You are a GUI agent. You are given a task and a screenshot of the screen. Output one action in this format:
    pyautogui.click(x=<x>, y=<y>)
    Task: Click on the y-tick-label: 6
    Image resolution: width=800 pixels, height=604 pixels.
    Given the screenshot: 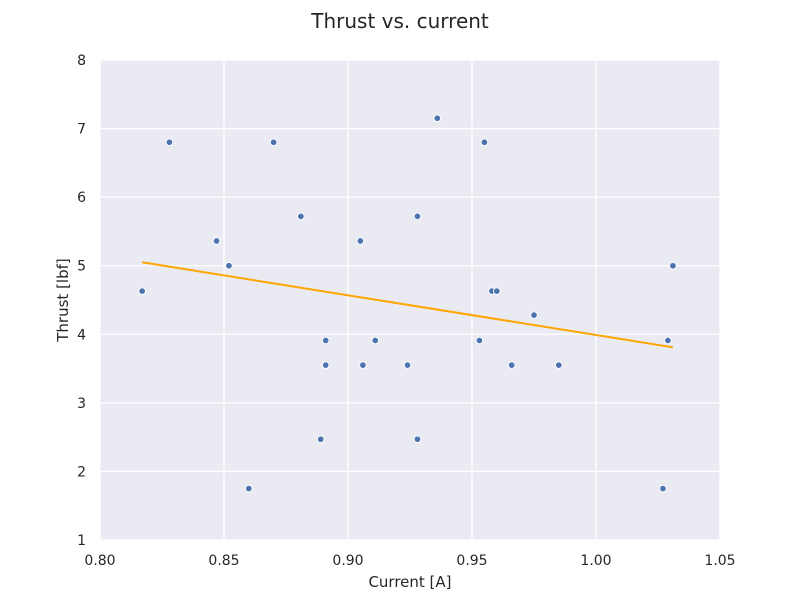 What is the action you would take?
    pyautogui.click(x=81, y=198)
    